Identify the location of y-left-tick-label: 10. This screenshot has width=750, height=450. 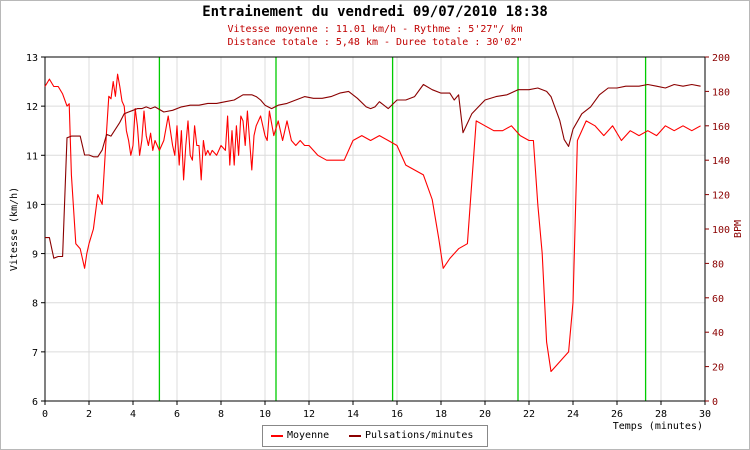
(32, 205).